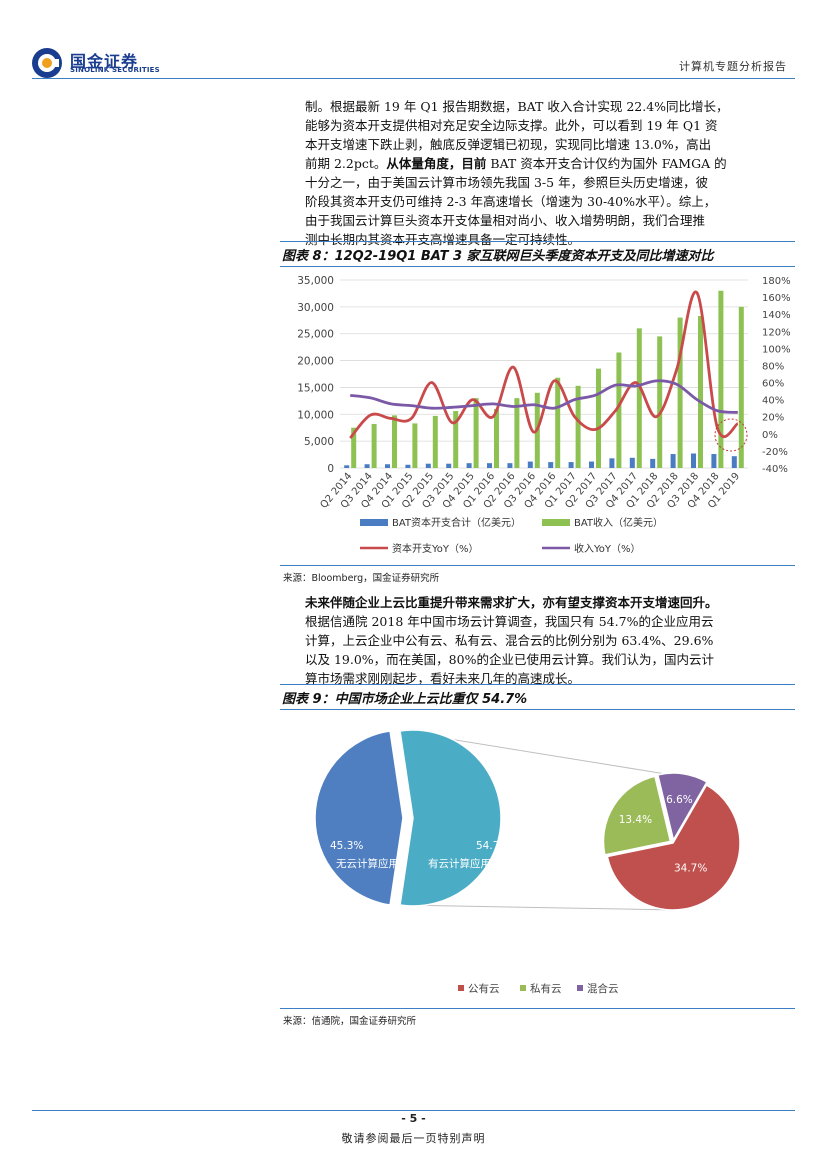 Image resolution: width=827 pixels, height=1170 pixels. What do you see at coordinates (776, 281) in the screenshot?
I see `y-right-tick-label: 180%` at bounding box center [776, 281].